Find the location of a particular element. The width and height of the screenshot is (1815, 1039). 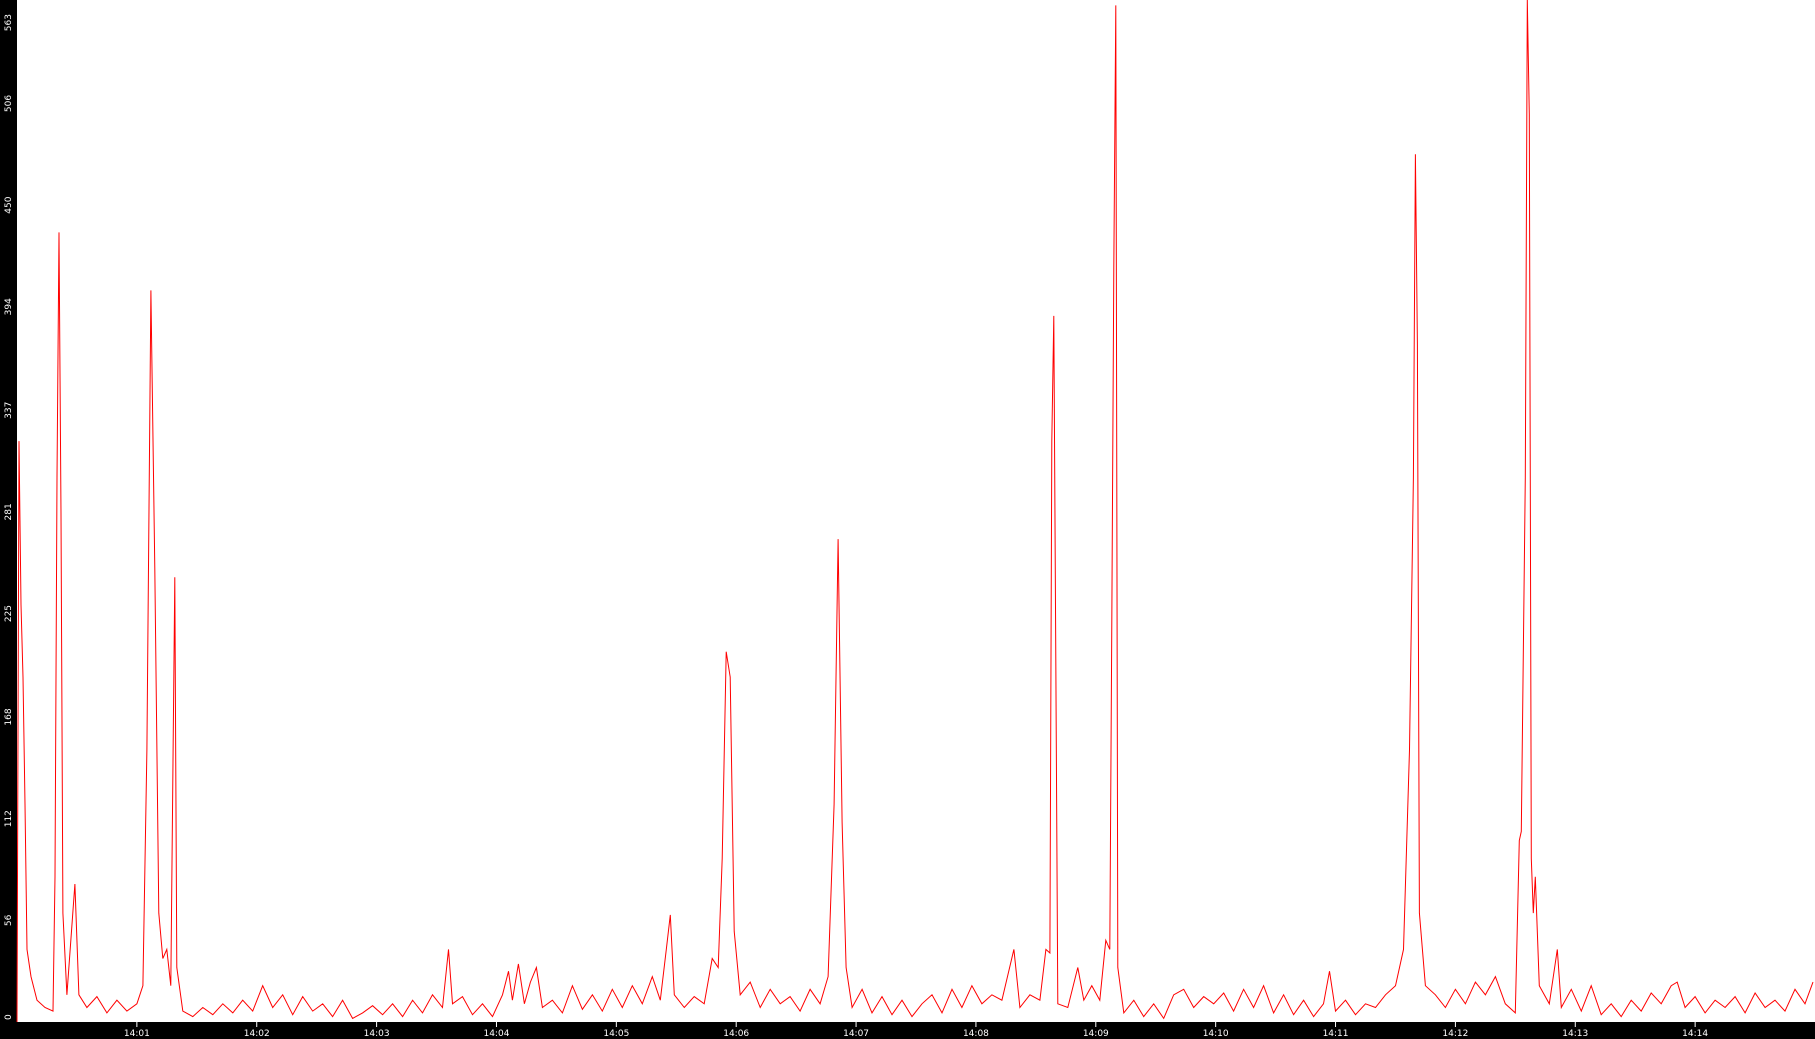

y-tick-label: 394 is located at coordinates (9, 306).